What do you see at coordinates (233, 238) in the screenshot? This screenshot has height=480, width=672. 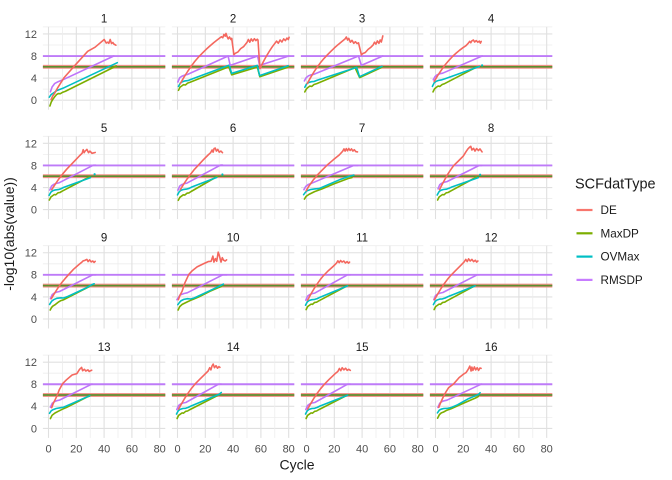 I see `svg-text: 10` at bounding box center [233, 238].